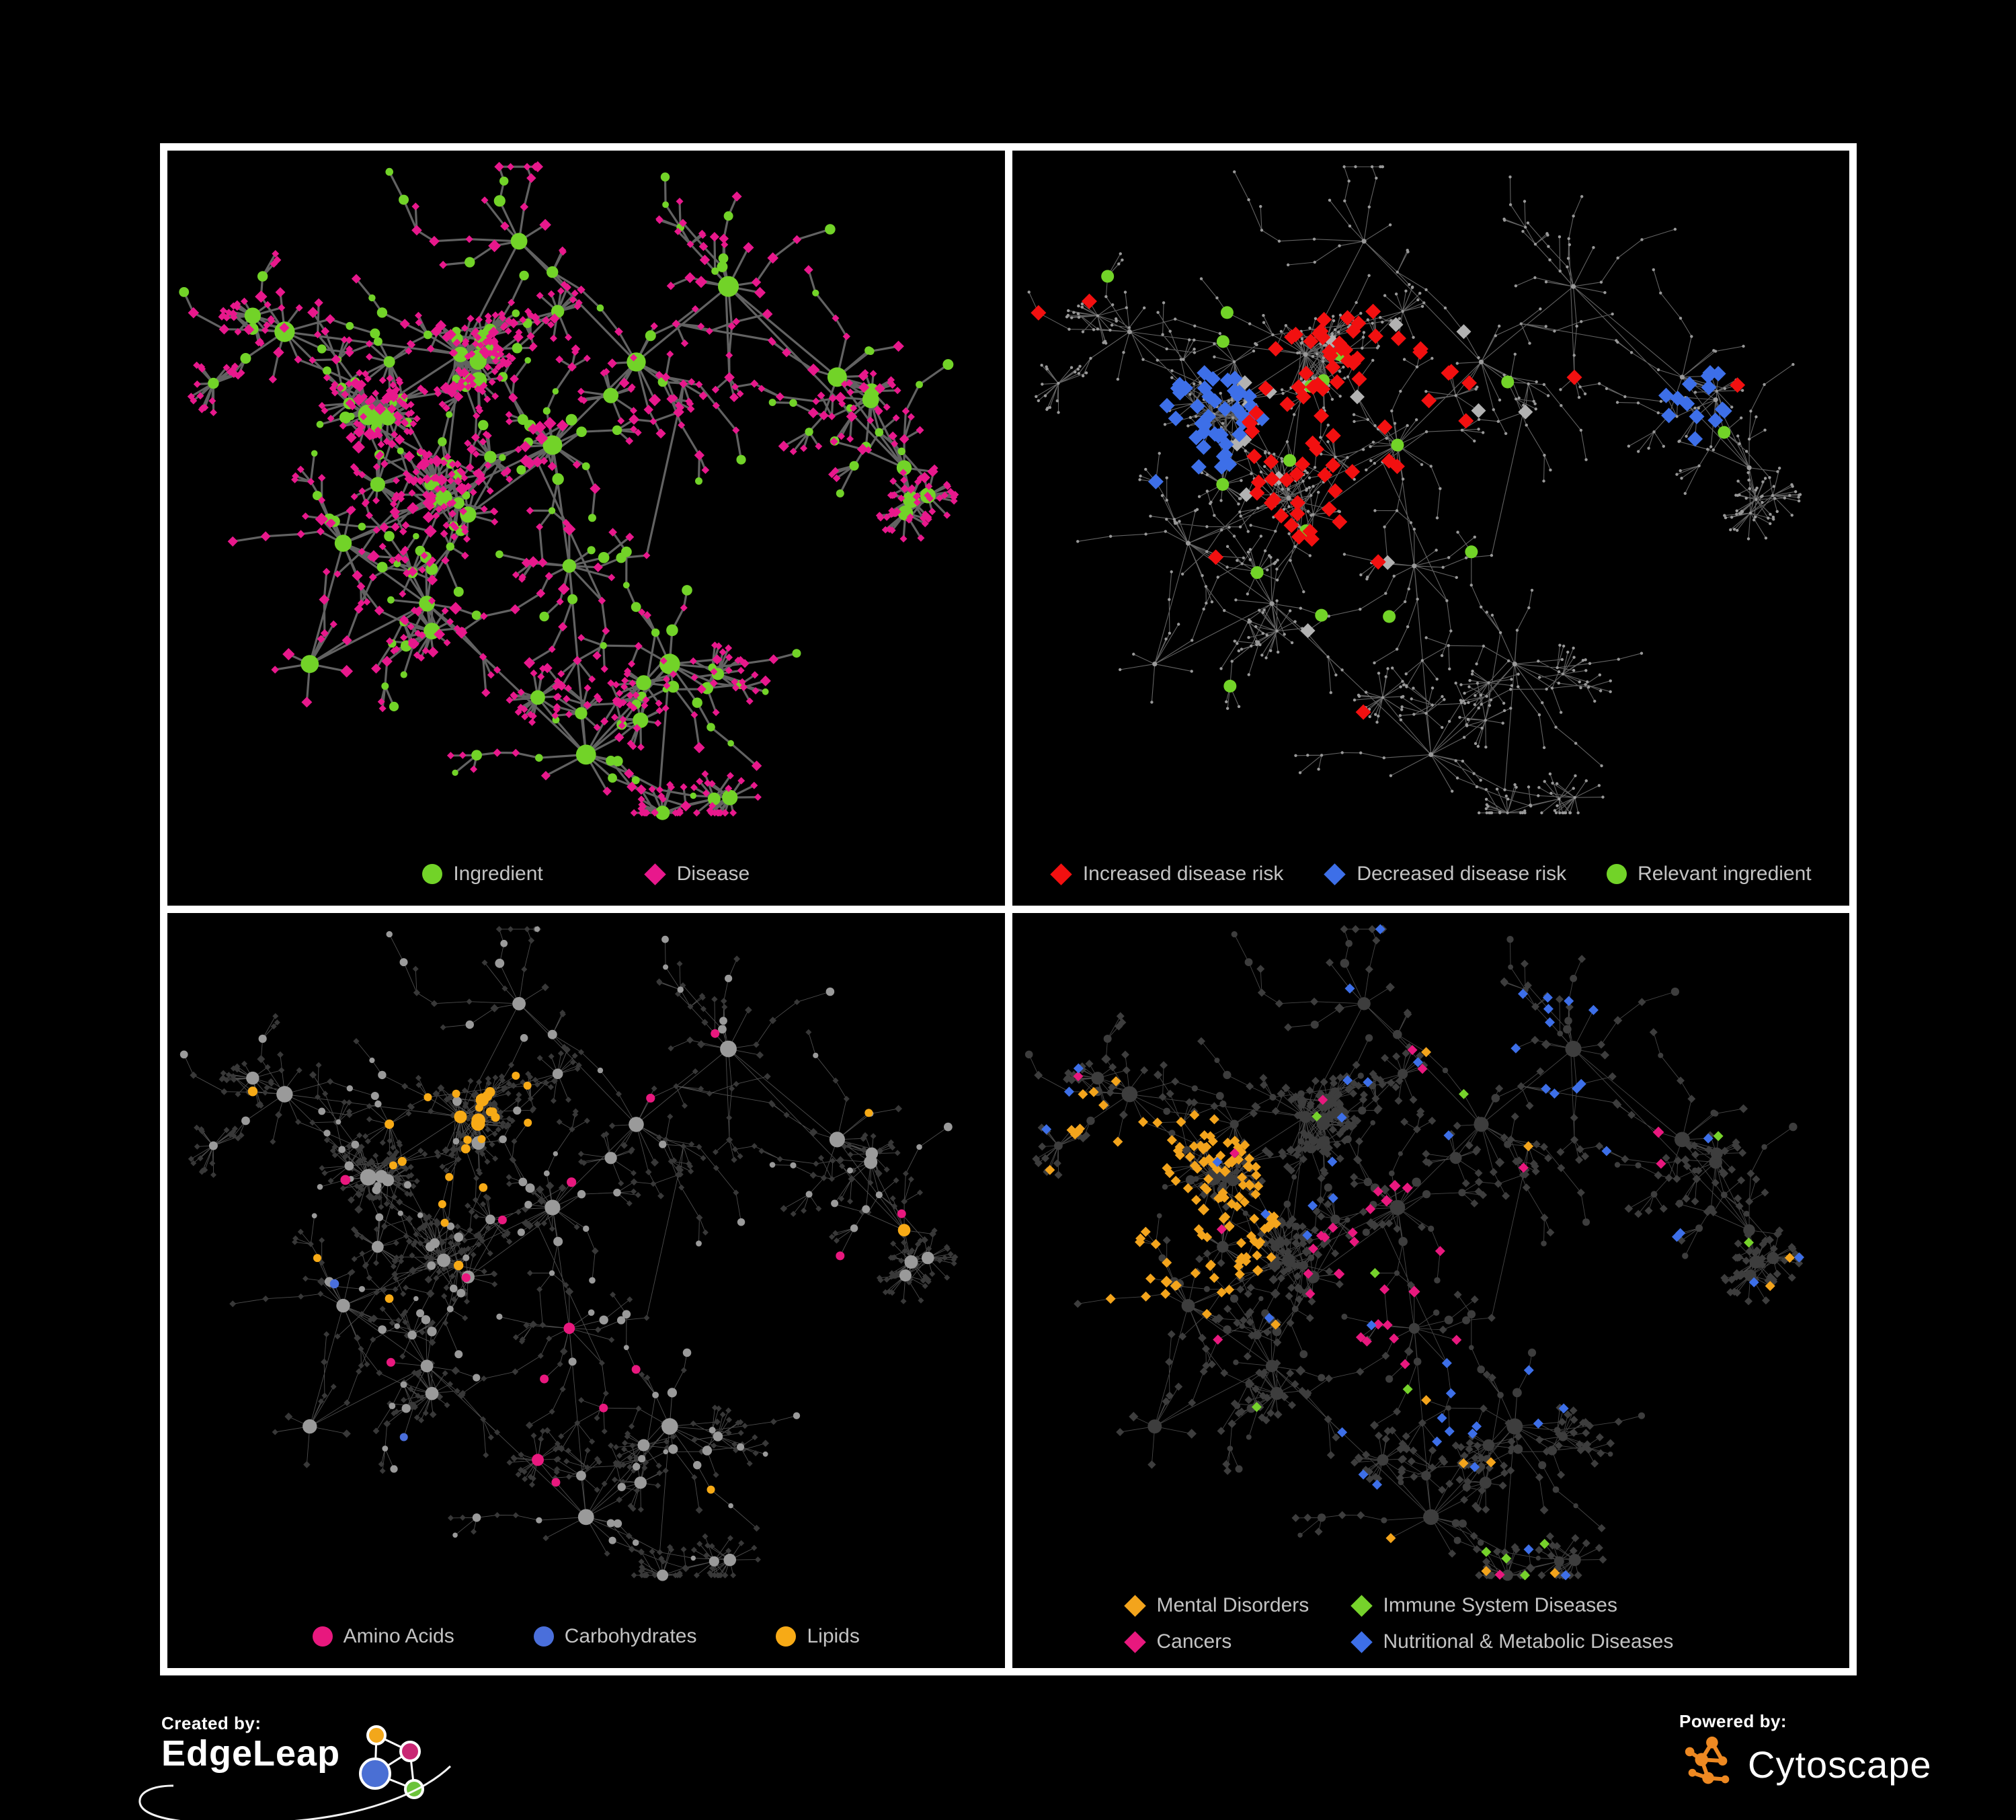  I want to click on powered-by-label: Powered by:, so click(1733, 1721).